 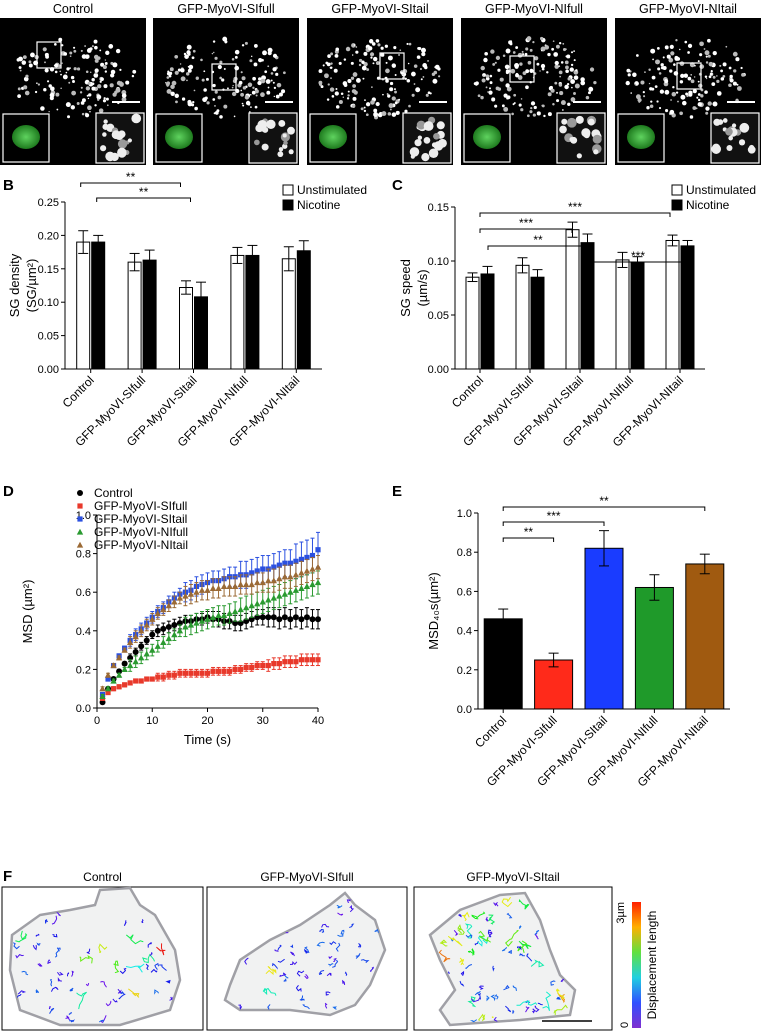 What do you see at coordinates (83, 555) in the screenshot?
I see `y-tick-label: 0.8` at bounding box center [83, 555].